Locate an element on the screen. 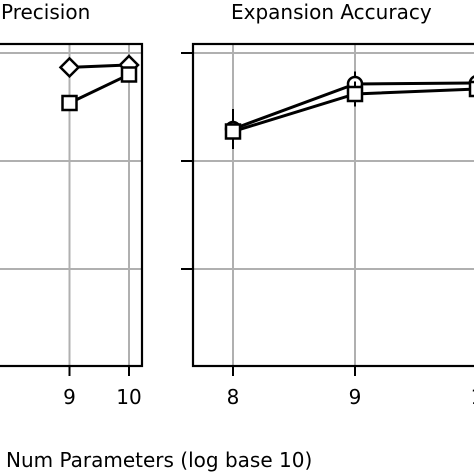 The image size is (474, 474). expansion-accuracy-series is located at coordinates (349, 110).